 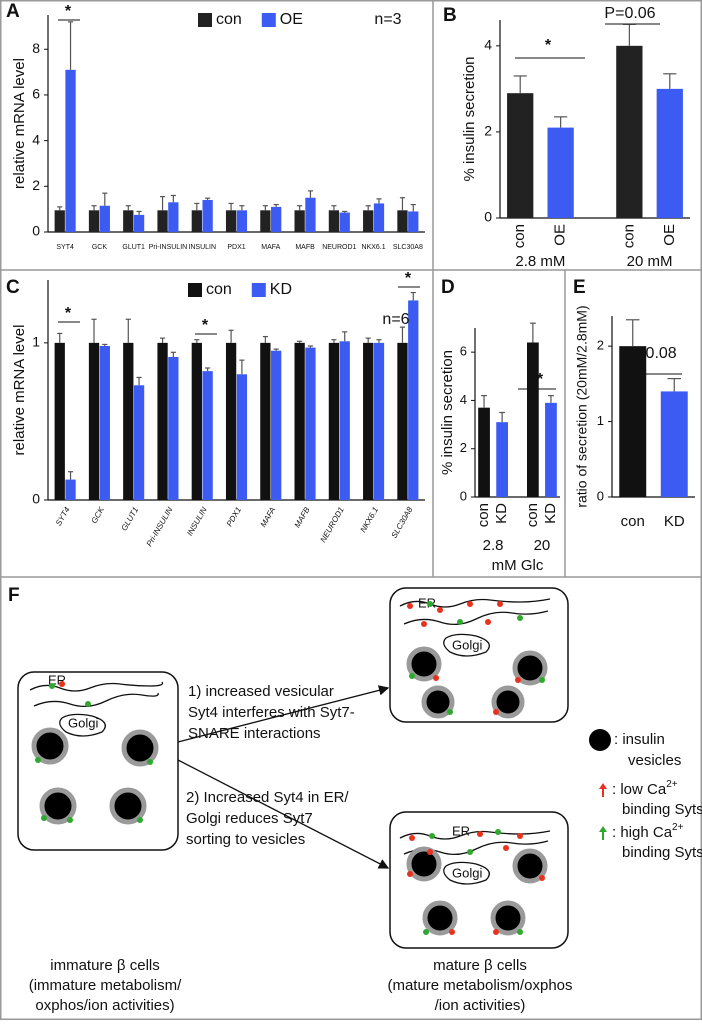 I want to click on group-label: 2.8 mM, so click(x=540, y=261).